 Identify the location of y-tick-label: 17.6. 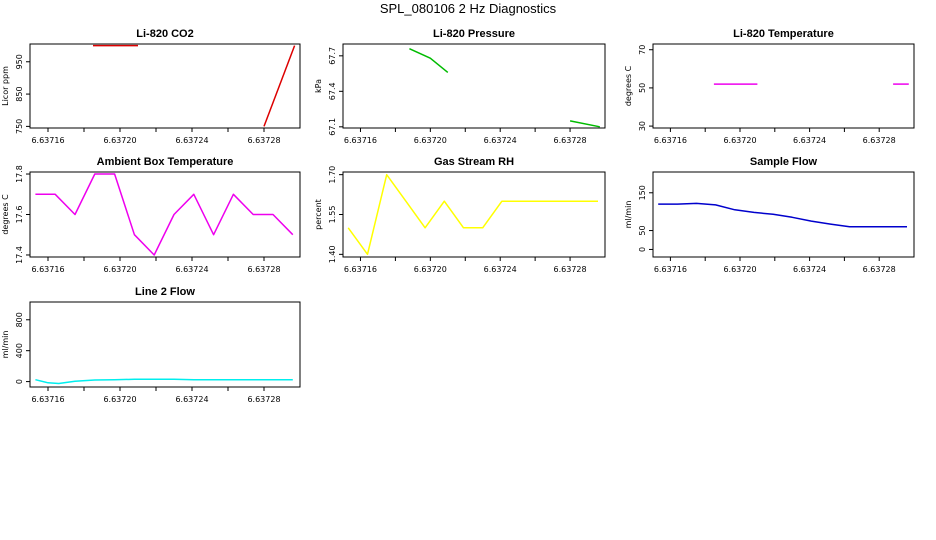
(19, 215).